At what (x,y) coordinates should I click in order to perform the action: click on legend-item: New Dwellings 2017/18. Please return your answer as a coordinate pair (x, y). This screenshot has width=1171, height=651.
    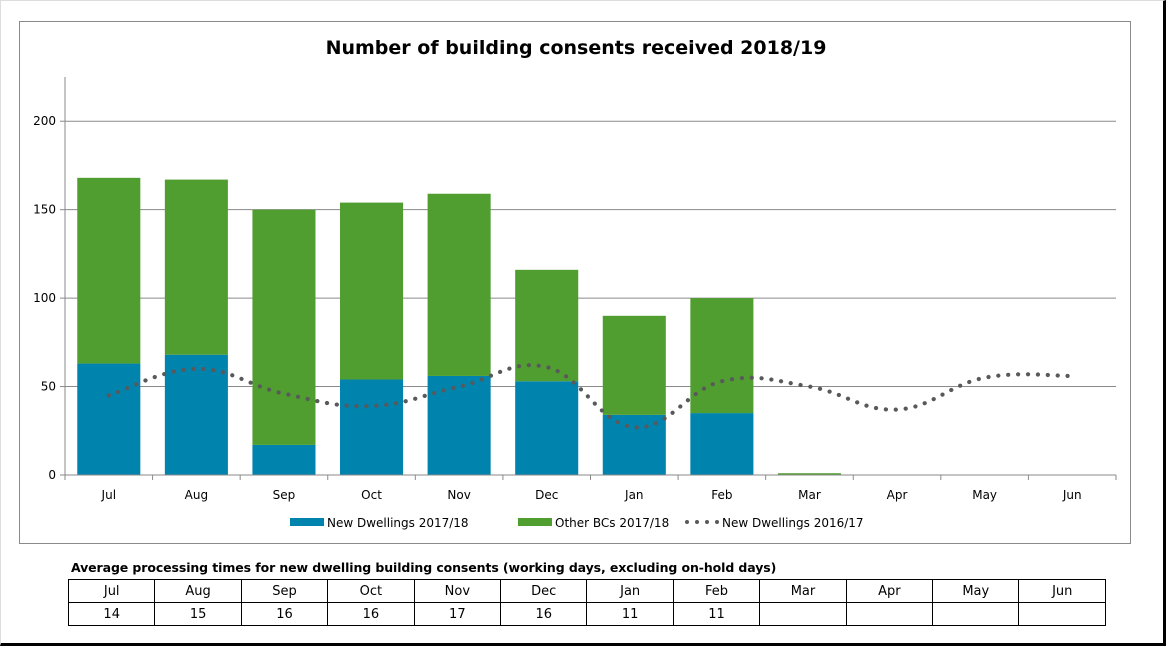
    Looking at the image, I should click on (379, 523).